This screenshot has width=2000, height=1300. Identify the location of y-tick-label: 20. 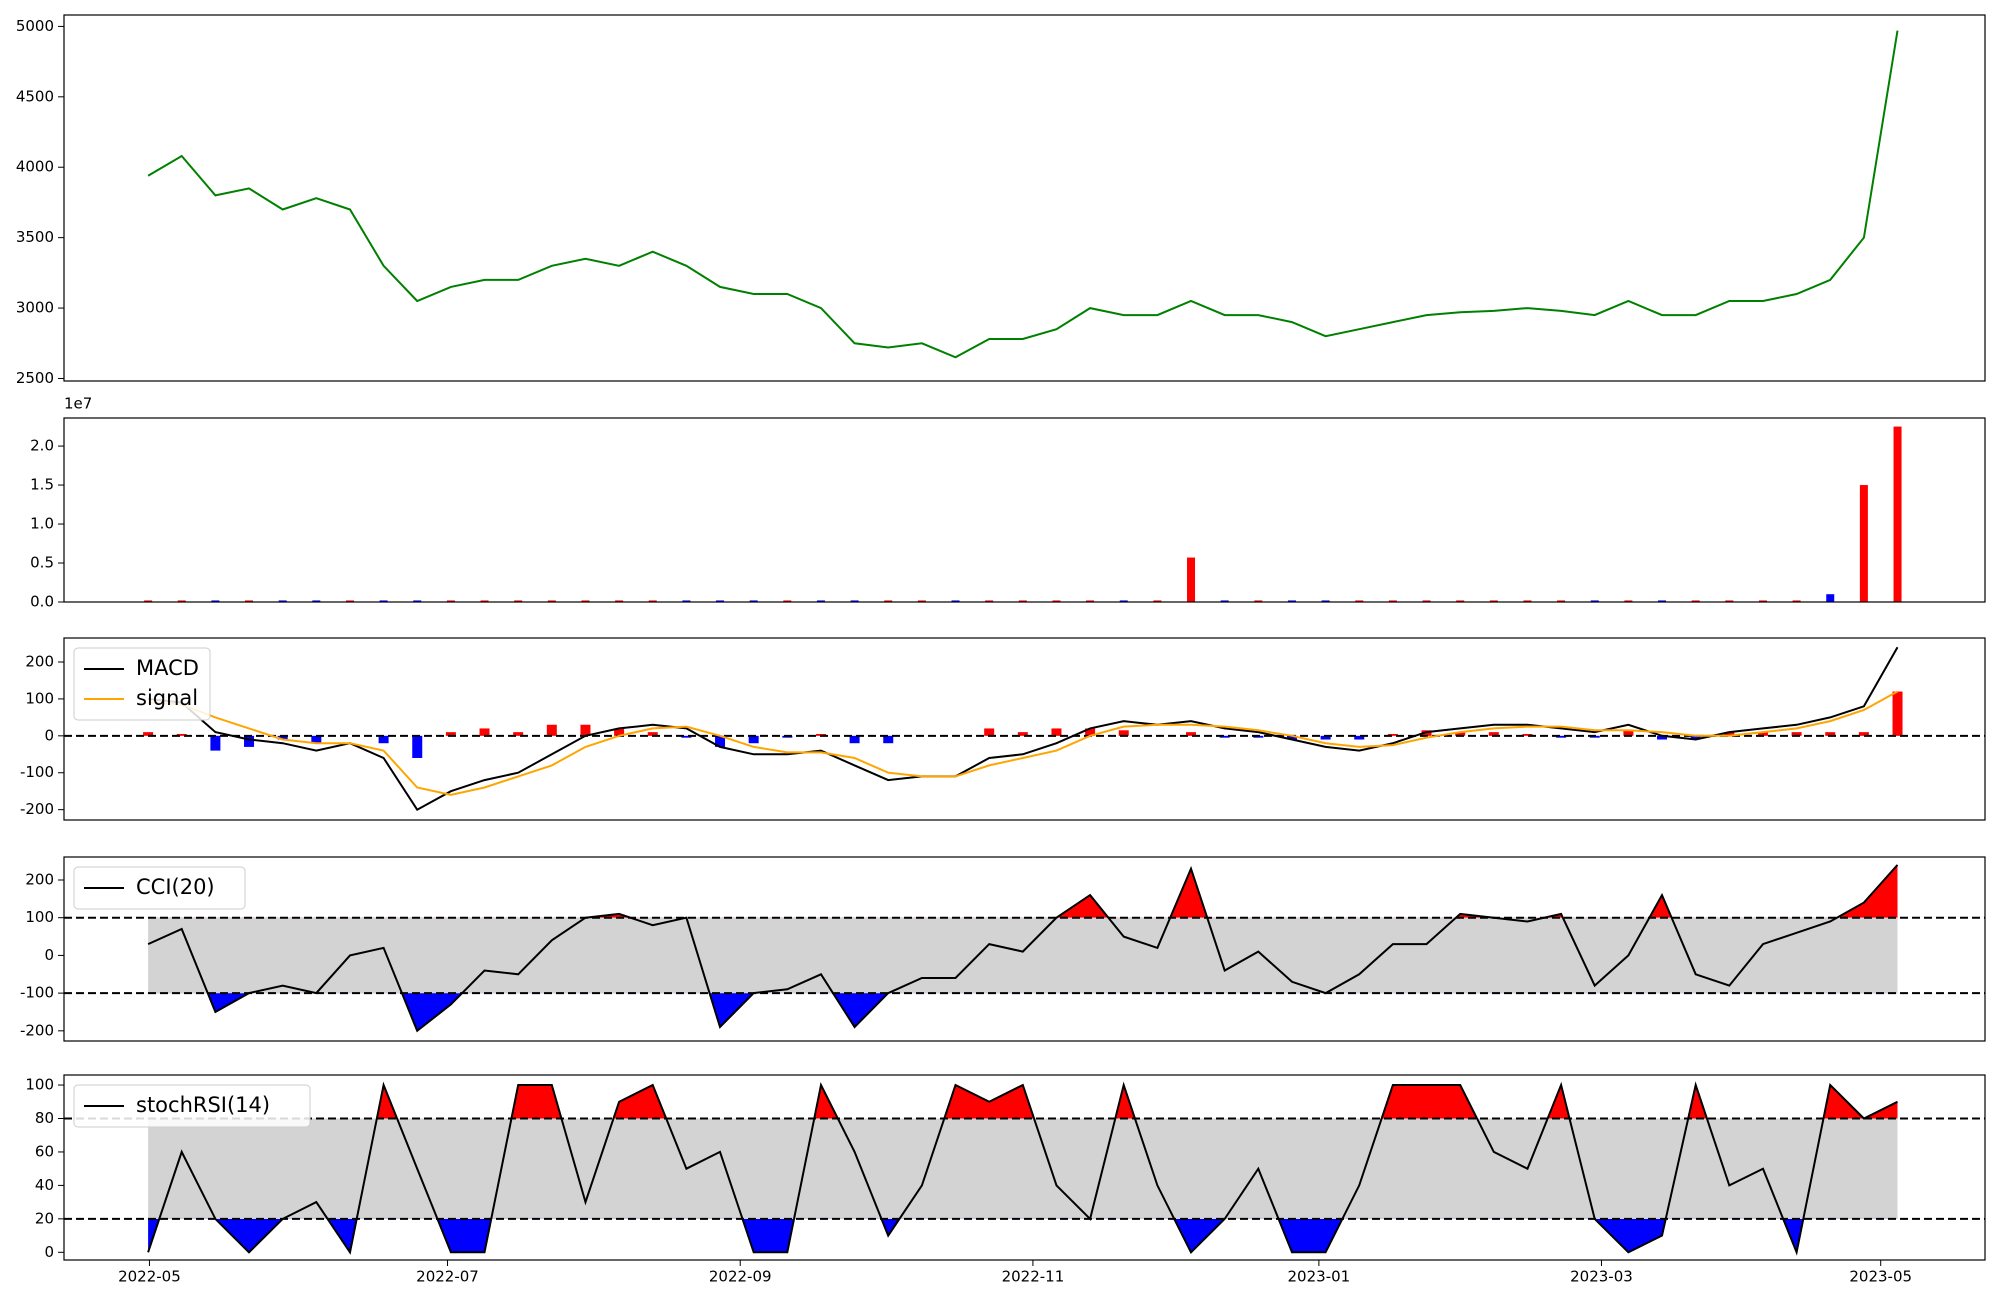
(44, 1218).